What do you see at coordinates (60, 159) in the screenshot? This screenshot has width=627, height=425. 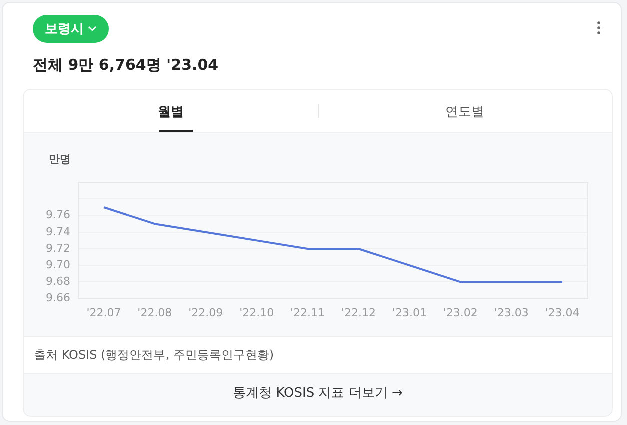 I see `y-axis-title: 만명` at bounding box center [60, 159].